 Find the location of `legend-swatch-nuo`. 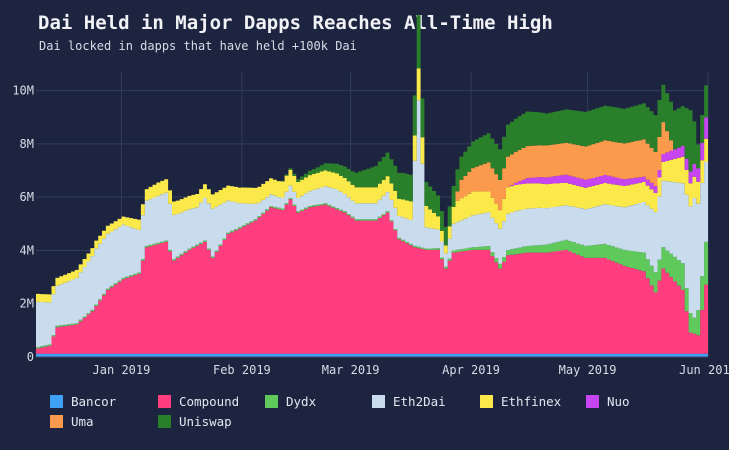

legend-swatch-nuo is located at coordinates (592, 401).